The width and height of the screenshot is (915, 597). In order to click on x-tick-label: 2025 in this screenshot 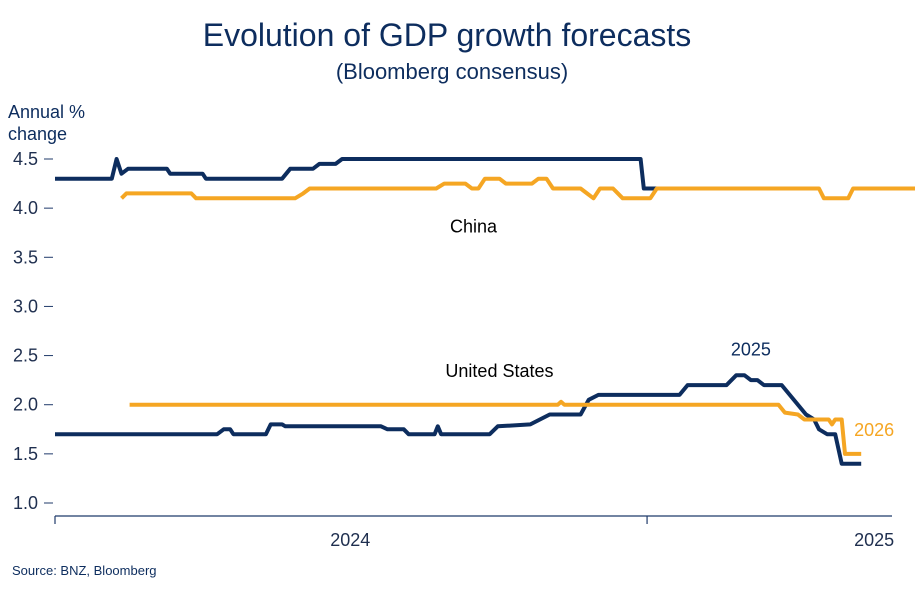, I will do `click(874, 540)`.